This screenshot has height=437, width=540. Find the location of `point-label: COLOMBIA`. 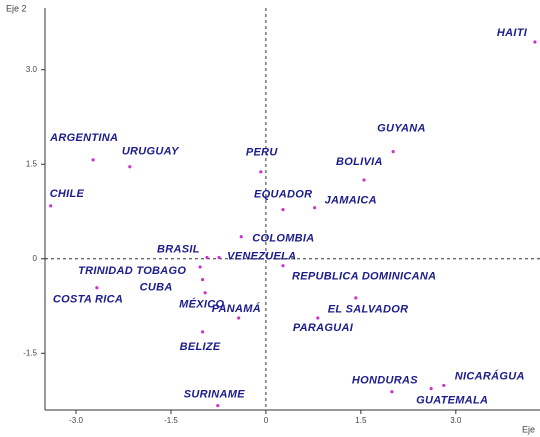

point-label: COLOMBIA is located at coordinates (283, 239).